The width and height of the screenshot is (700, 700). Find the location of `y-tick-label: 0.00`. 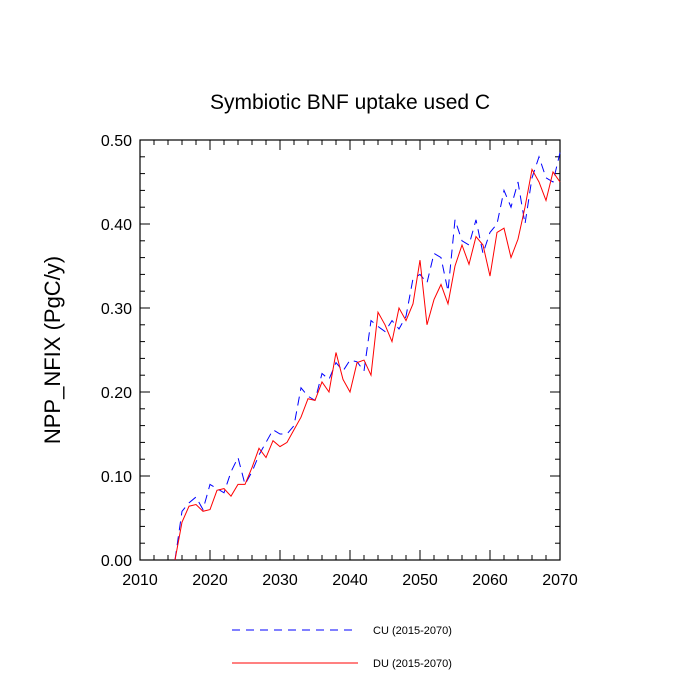

y-tick-label: 0.00 is located at coordinates (116, 561).